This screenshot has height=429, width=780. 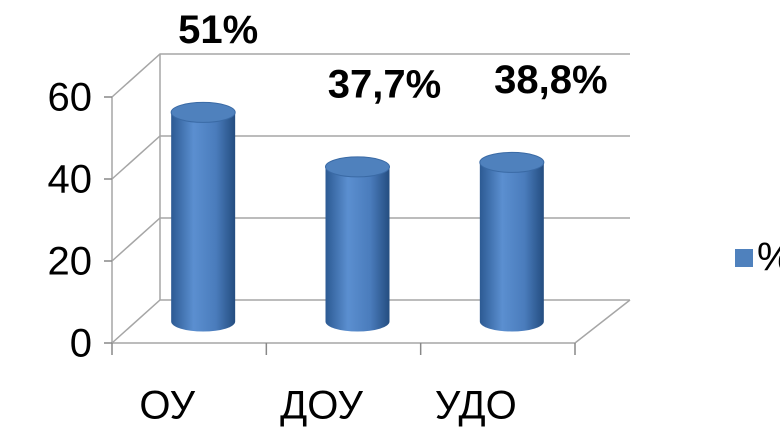 I want to click on y-tick-label: 20, so click(x=70, y=262).